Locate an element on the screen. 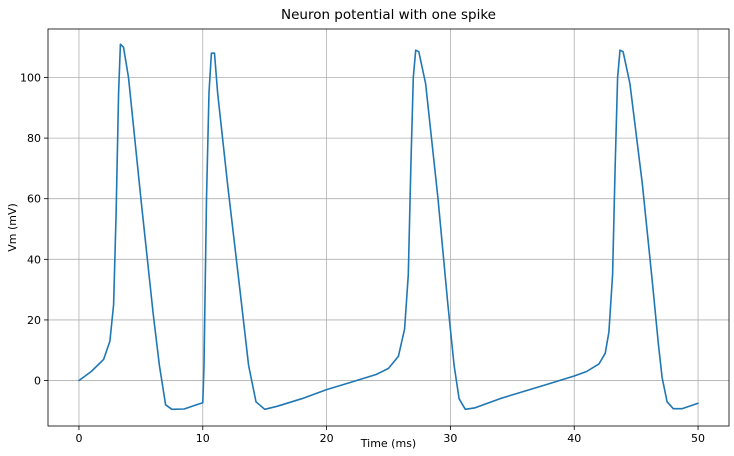 This screenshot has width=734, height=456. y-tick-label: 0 is located at coordinates (37, 381).